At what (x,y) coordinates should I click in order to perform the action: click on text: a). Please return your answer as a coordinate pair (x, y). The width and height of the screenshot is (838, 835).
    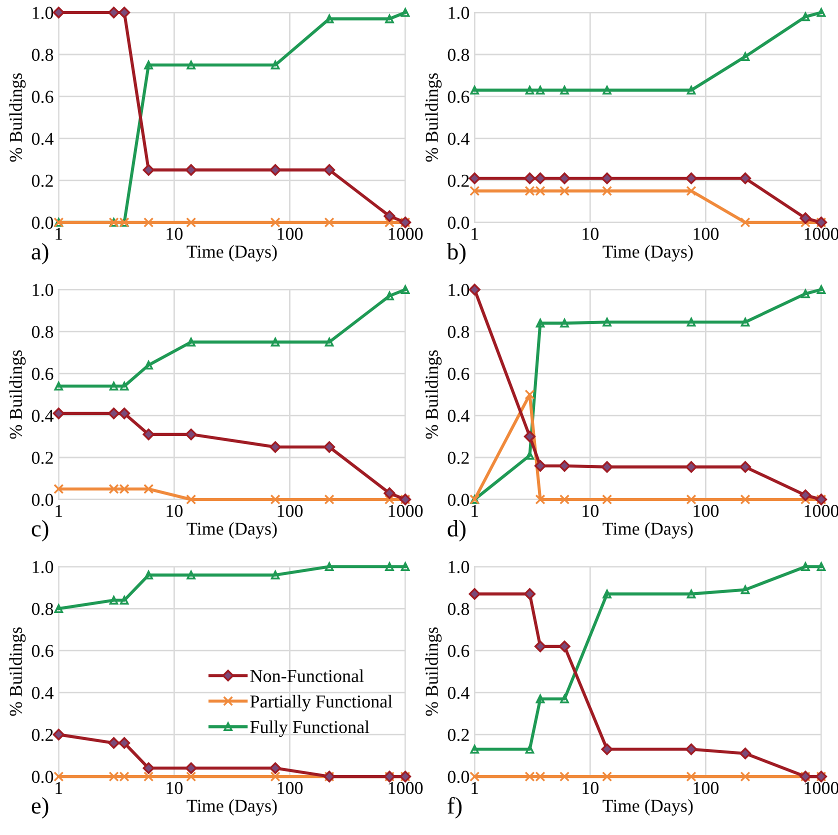
    Looking at the image, I should click on (40, 253).